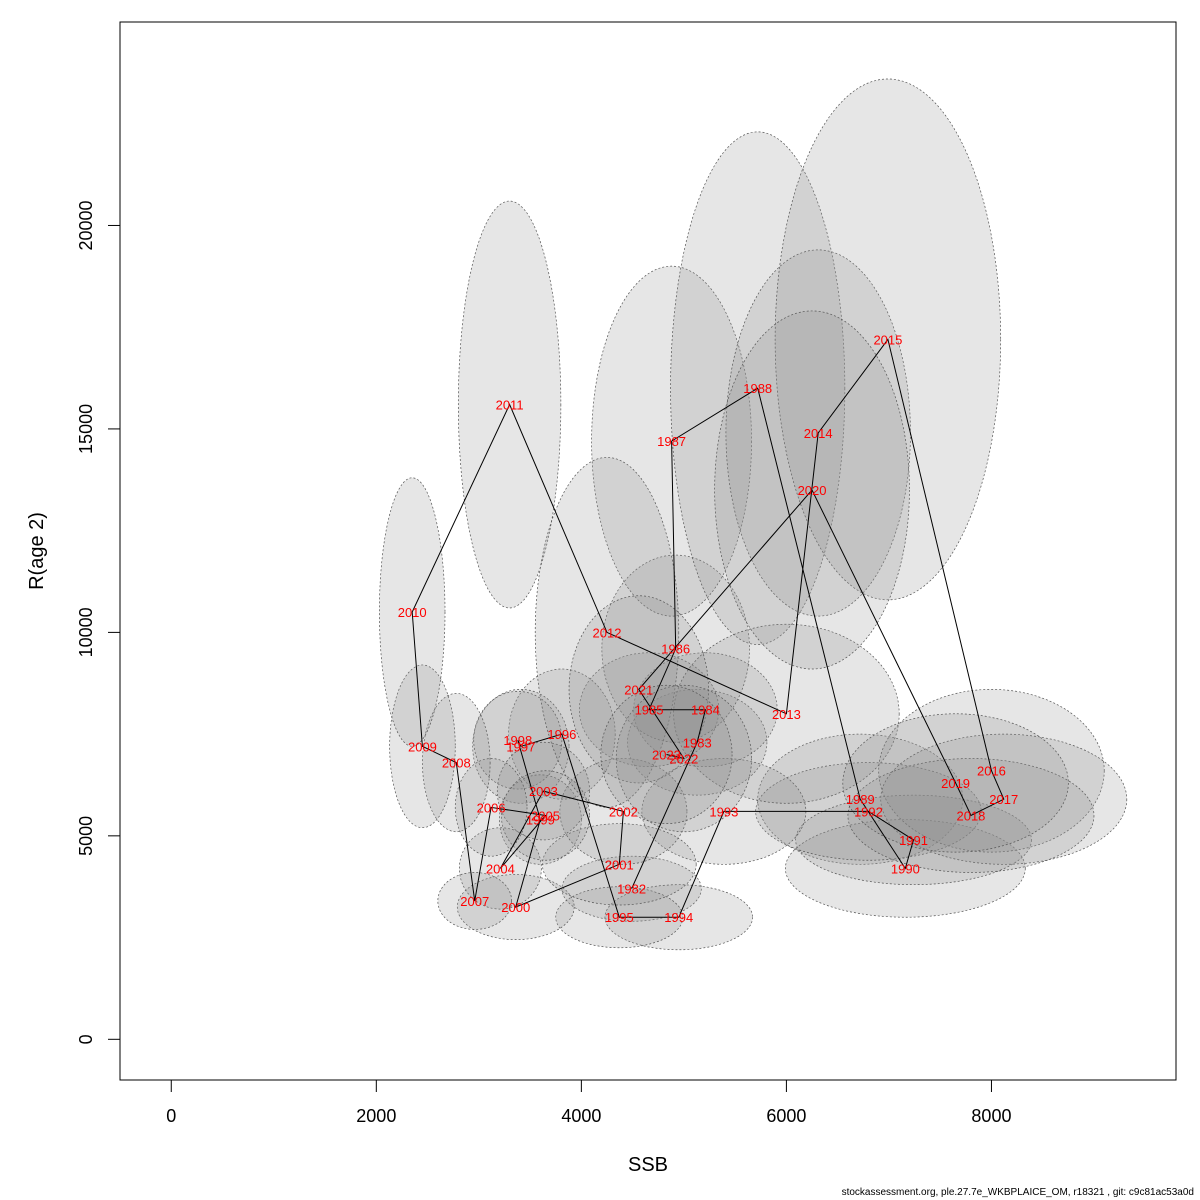 The width and height of the screenshot is (1200, 1200). What do you see at coordinates (678, 917) in the screenshot?
I see `year-label-1994: 1994` at bounding box center [678, 917].